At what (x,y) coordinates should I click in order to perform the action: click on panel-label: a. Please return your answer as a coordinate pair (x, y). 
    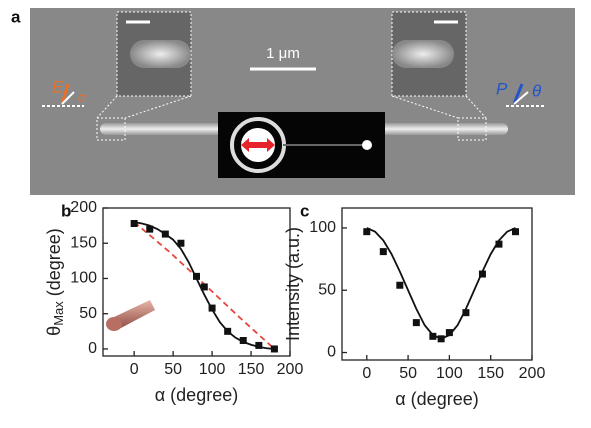
    Looking at the image, I should click on (16, 16).